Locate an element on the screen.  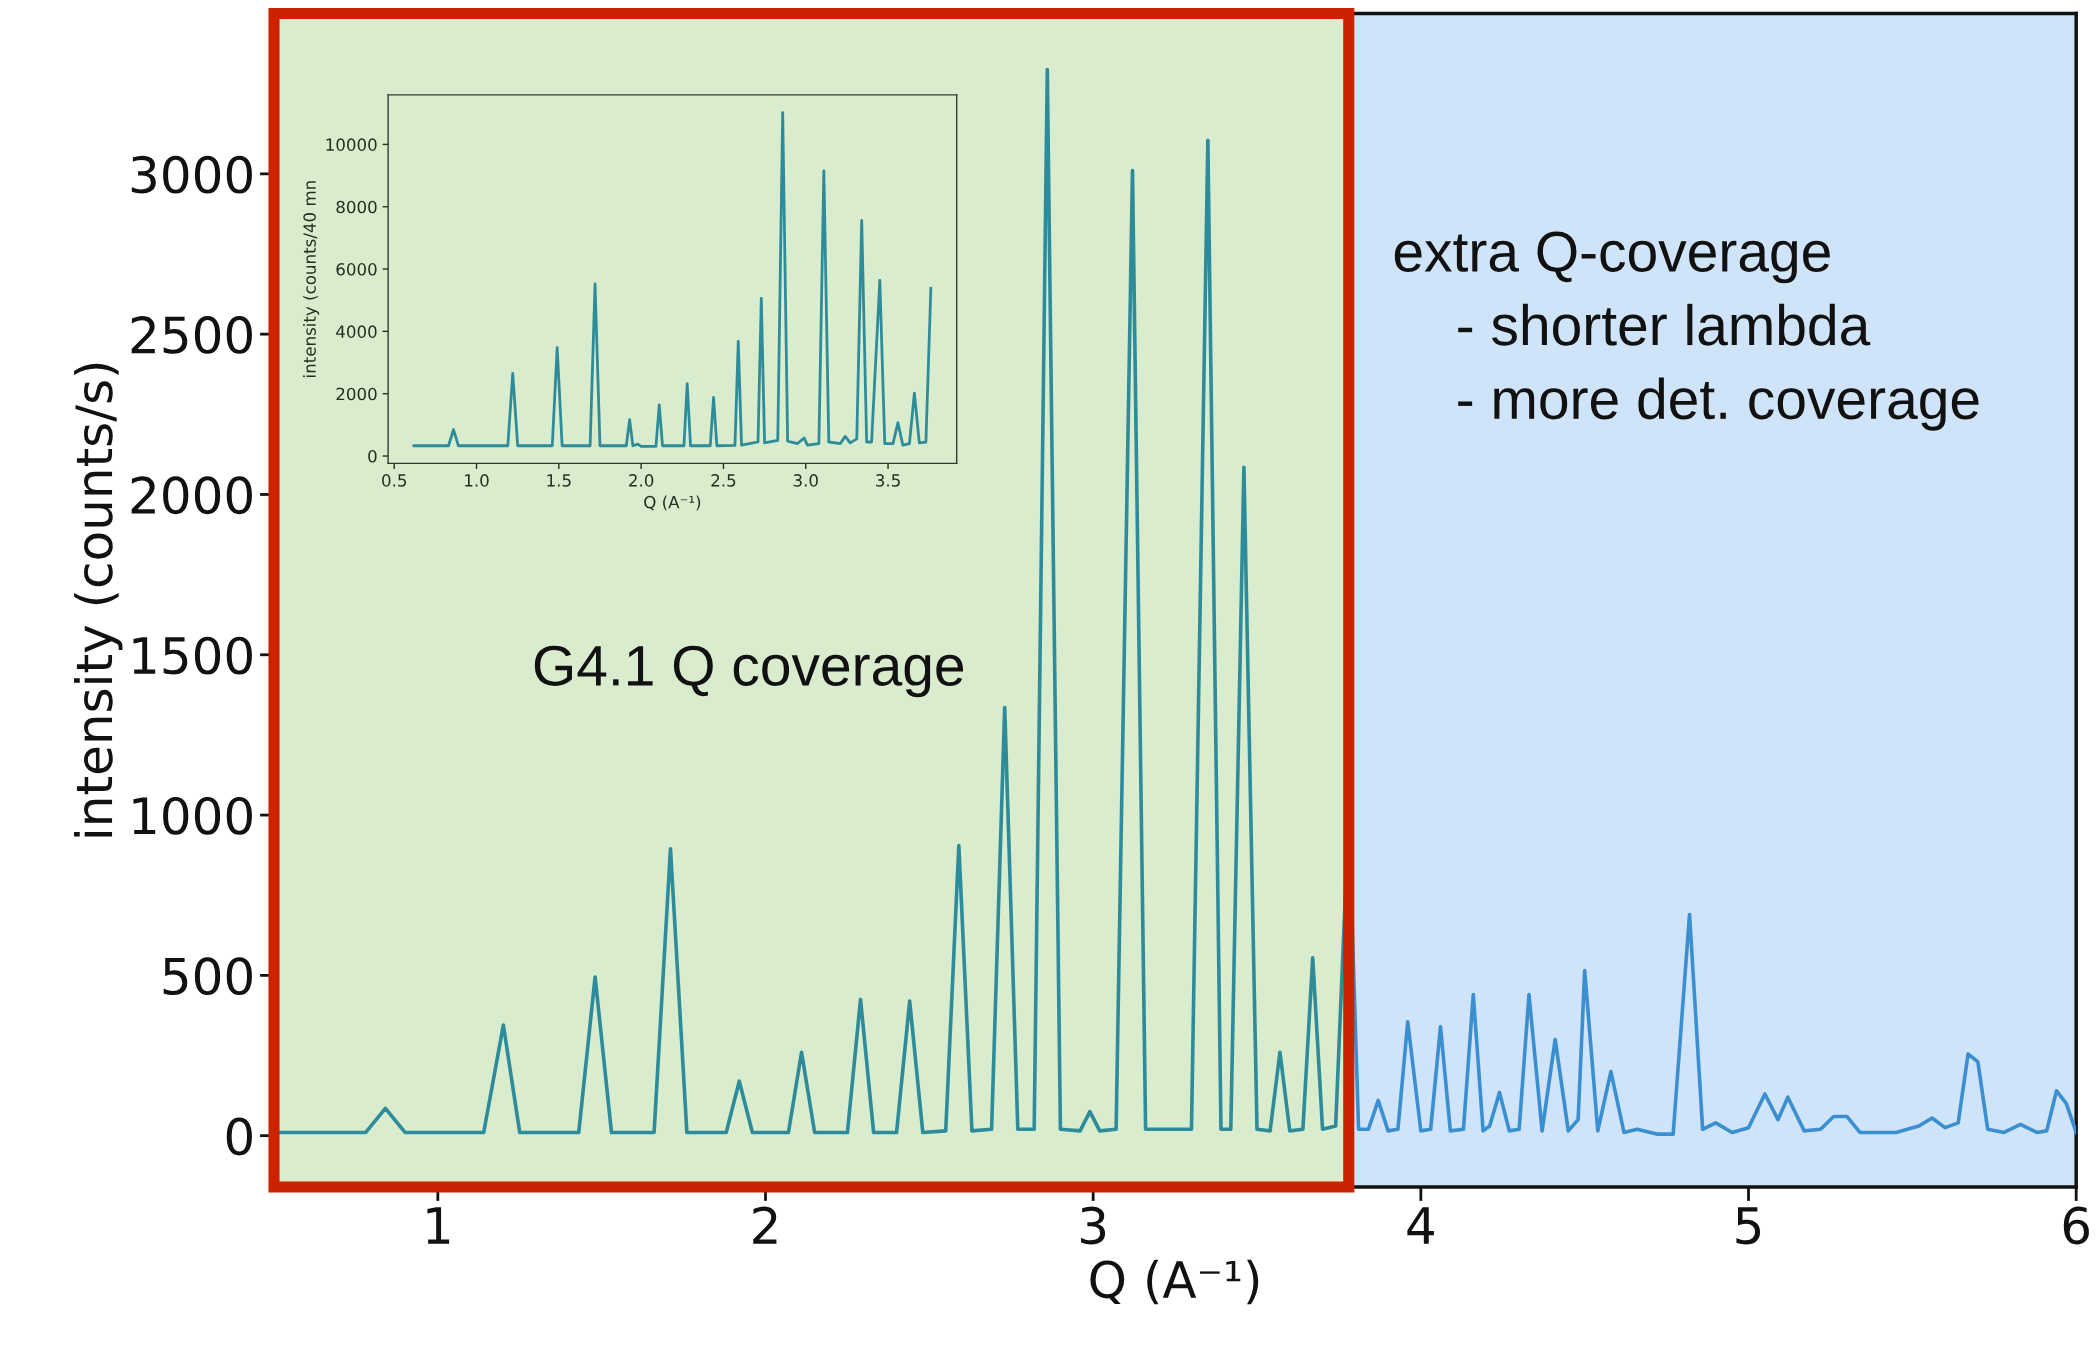
x-tick-label: 0.5 is located at coordinates (394, 480).